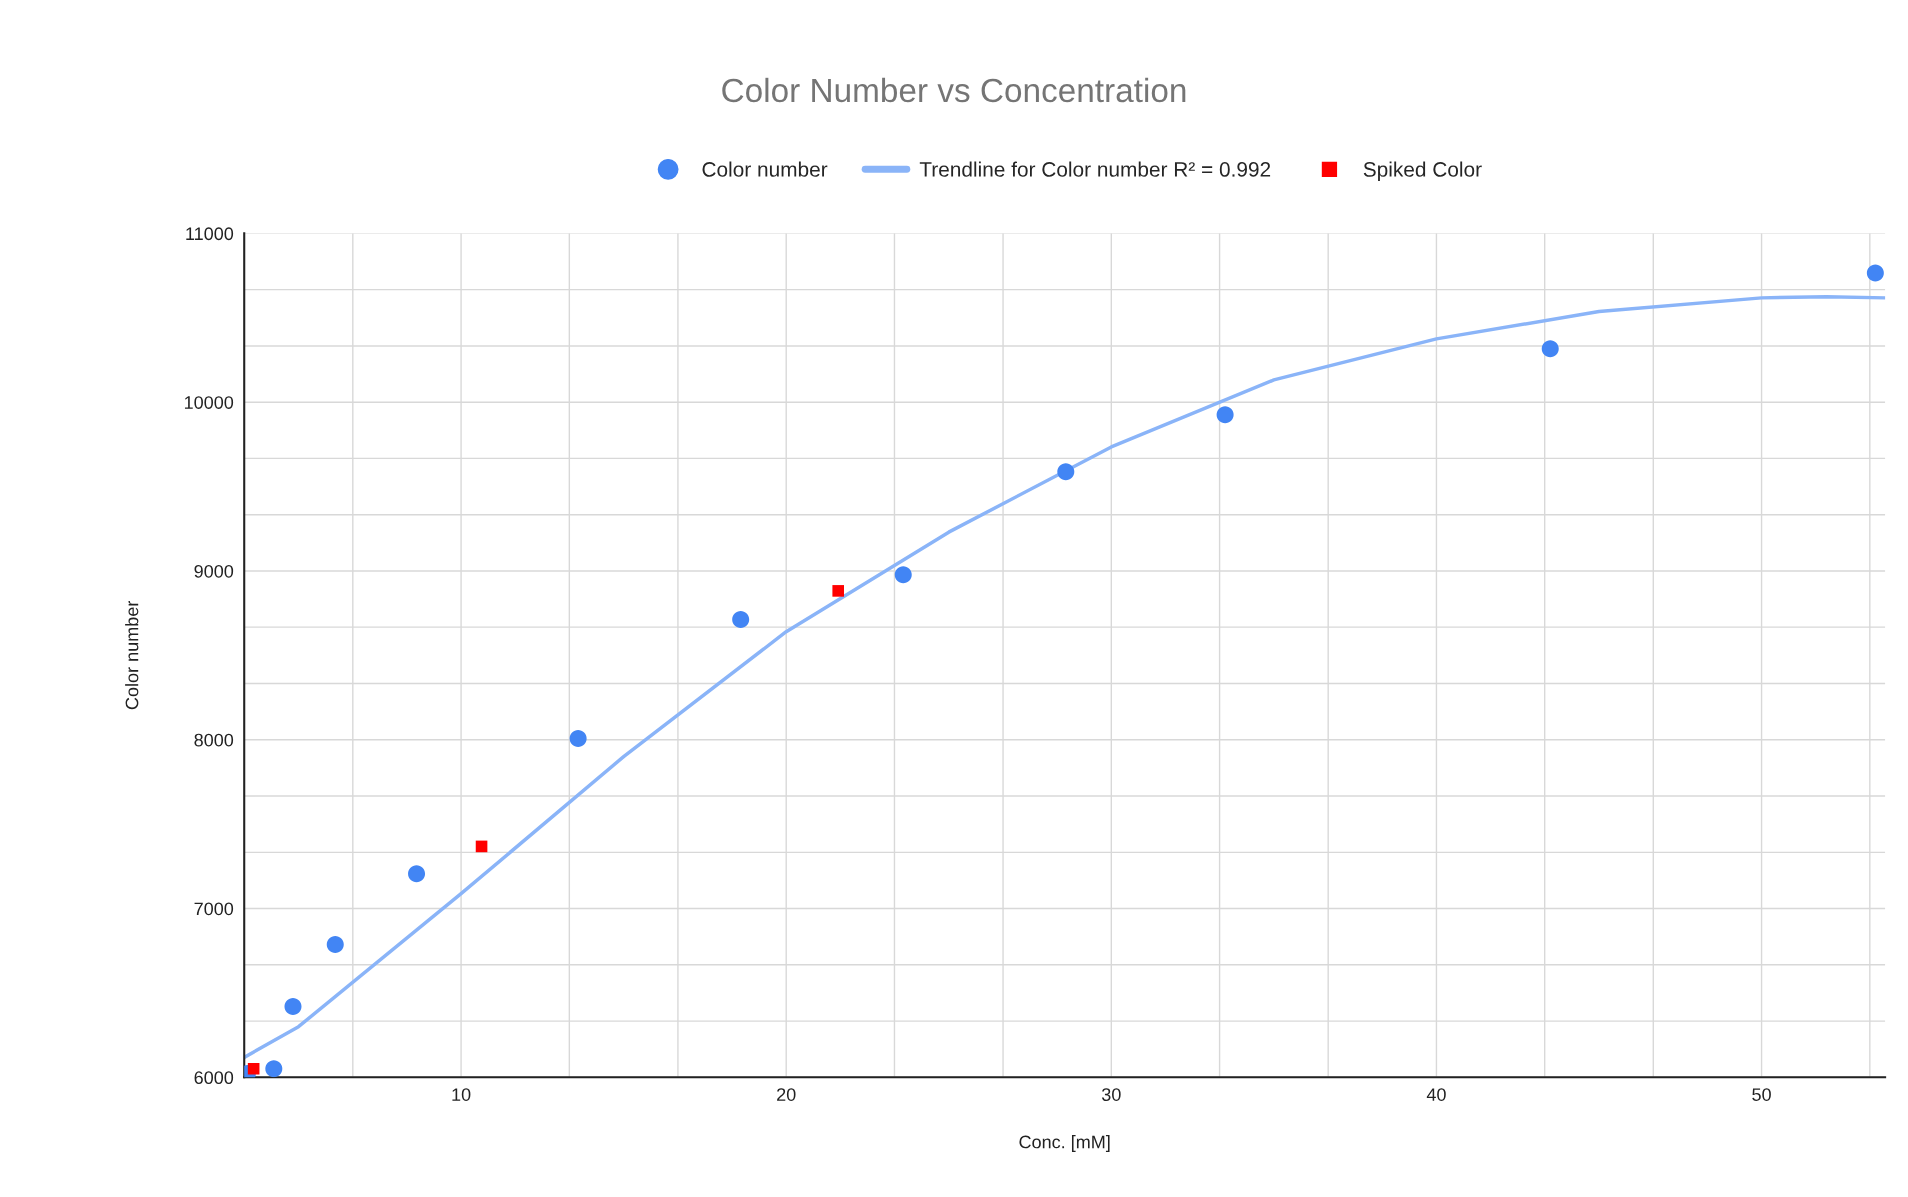 The height and width of the screenshot is (1197, 1908). Describe the element at coordinates (1761, 1094) in the screenshot. I see `x-tick-label: 50` at that location.